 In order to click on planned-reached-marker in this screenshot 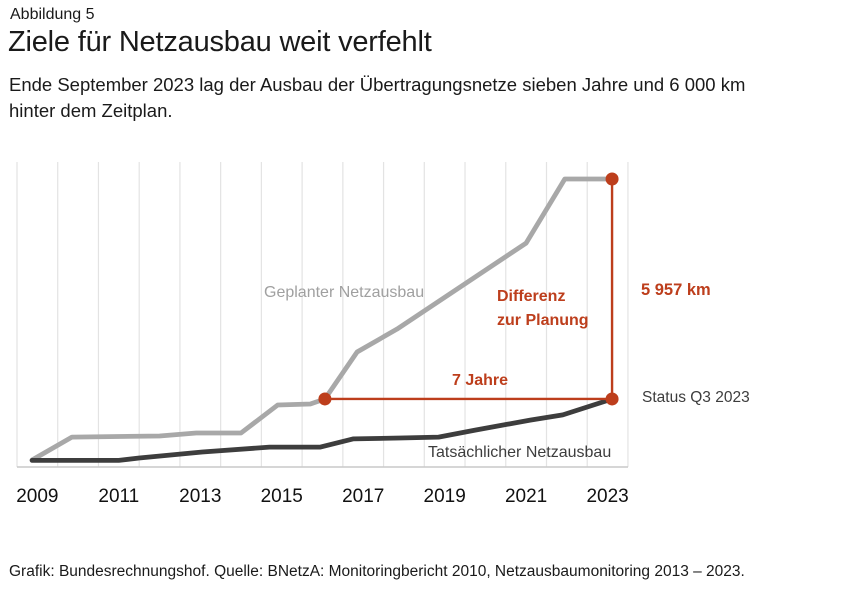, I will do `click(325, 399)`.